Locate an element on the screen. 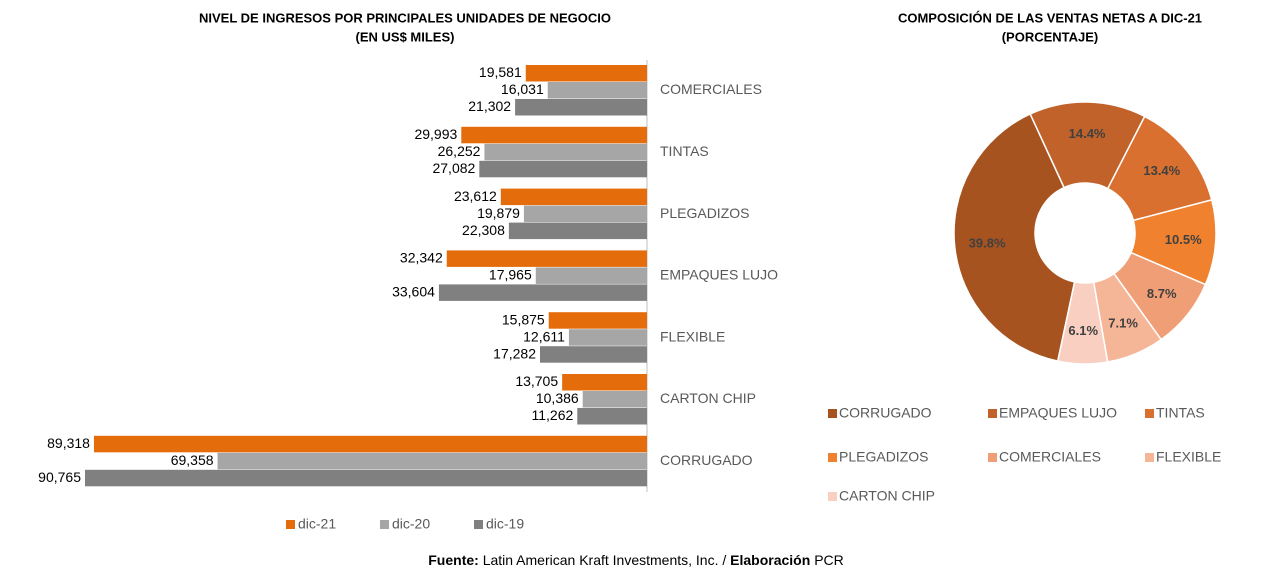  value-label: 10,386 is located at coordinates (557, 398).